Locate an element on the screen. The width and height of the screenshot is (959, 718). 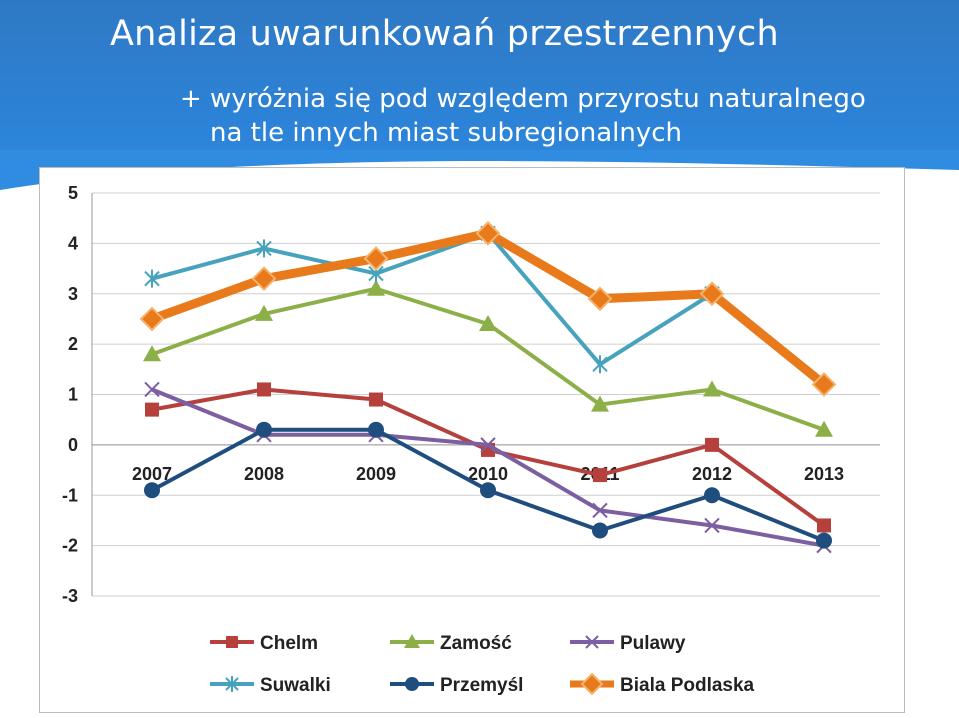
y-tick-label: 4 is located at coordinates (73, 243).